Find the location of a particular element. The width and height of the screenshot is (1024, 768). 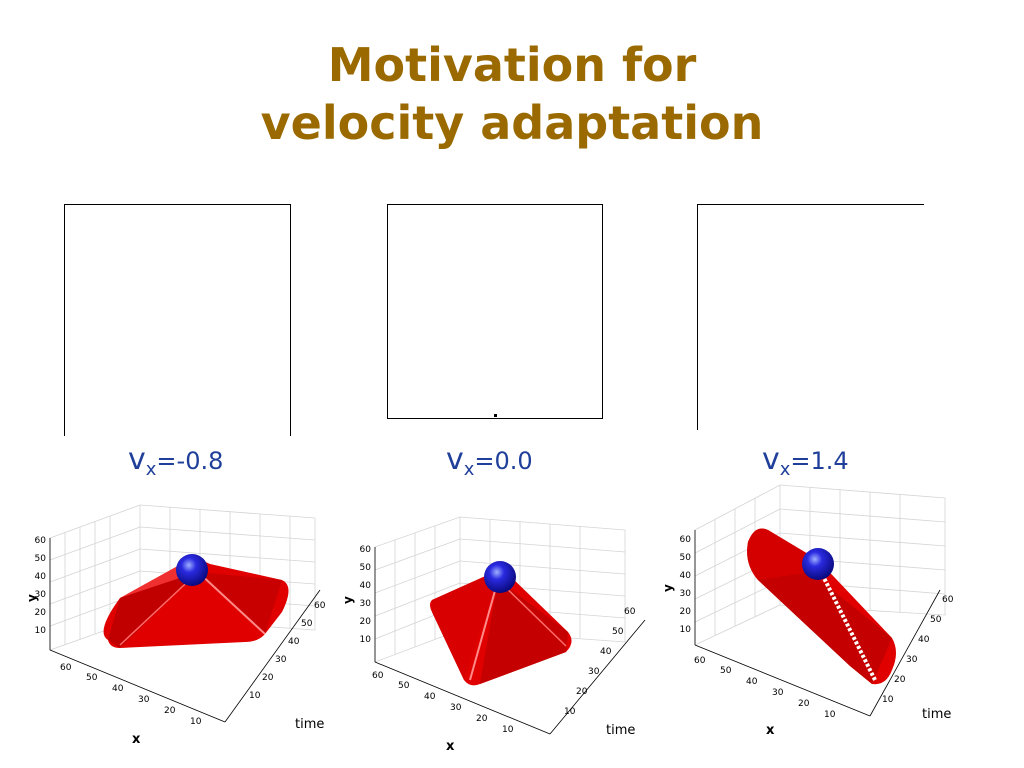

velocity-label-1: vx=-0.8 is located at coordinates (176, 461).